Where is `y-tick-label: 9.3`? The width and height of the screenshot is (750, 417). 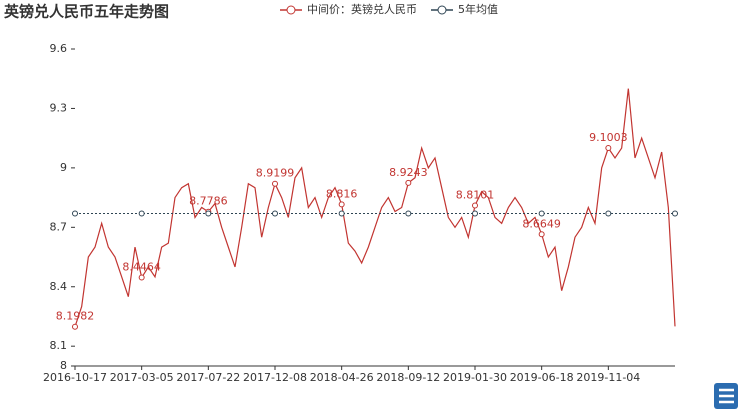
y-tick-label: 9.3 is located at coordinates (59, 107).